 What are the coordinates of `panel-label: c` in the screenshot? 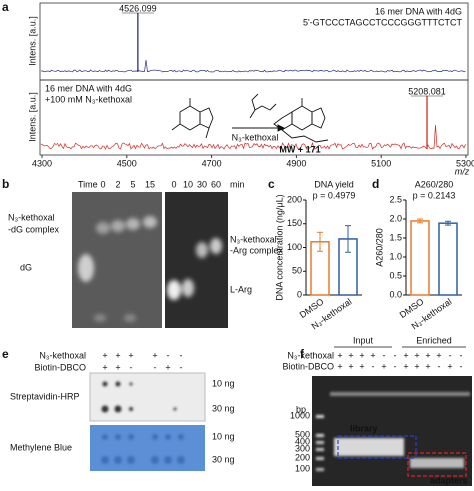 It's located at (271, 184).